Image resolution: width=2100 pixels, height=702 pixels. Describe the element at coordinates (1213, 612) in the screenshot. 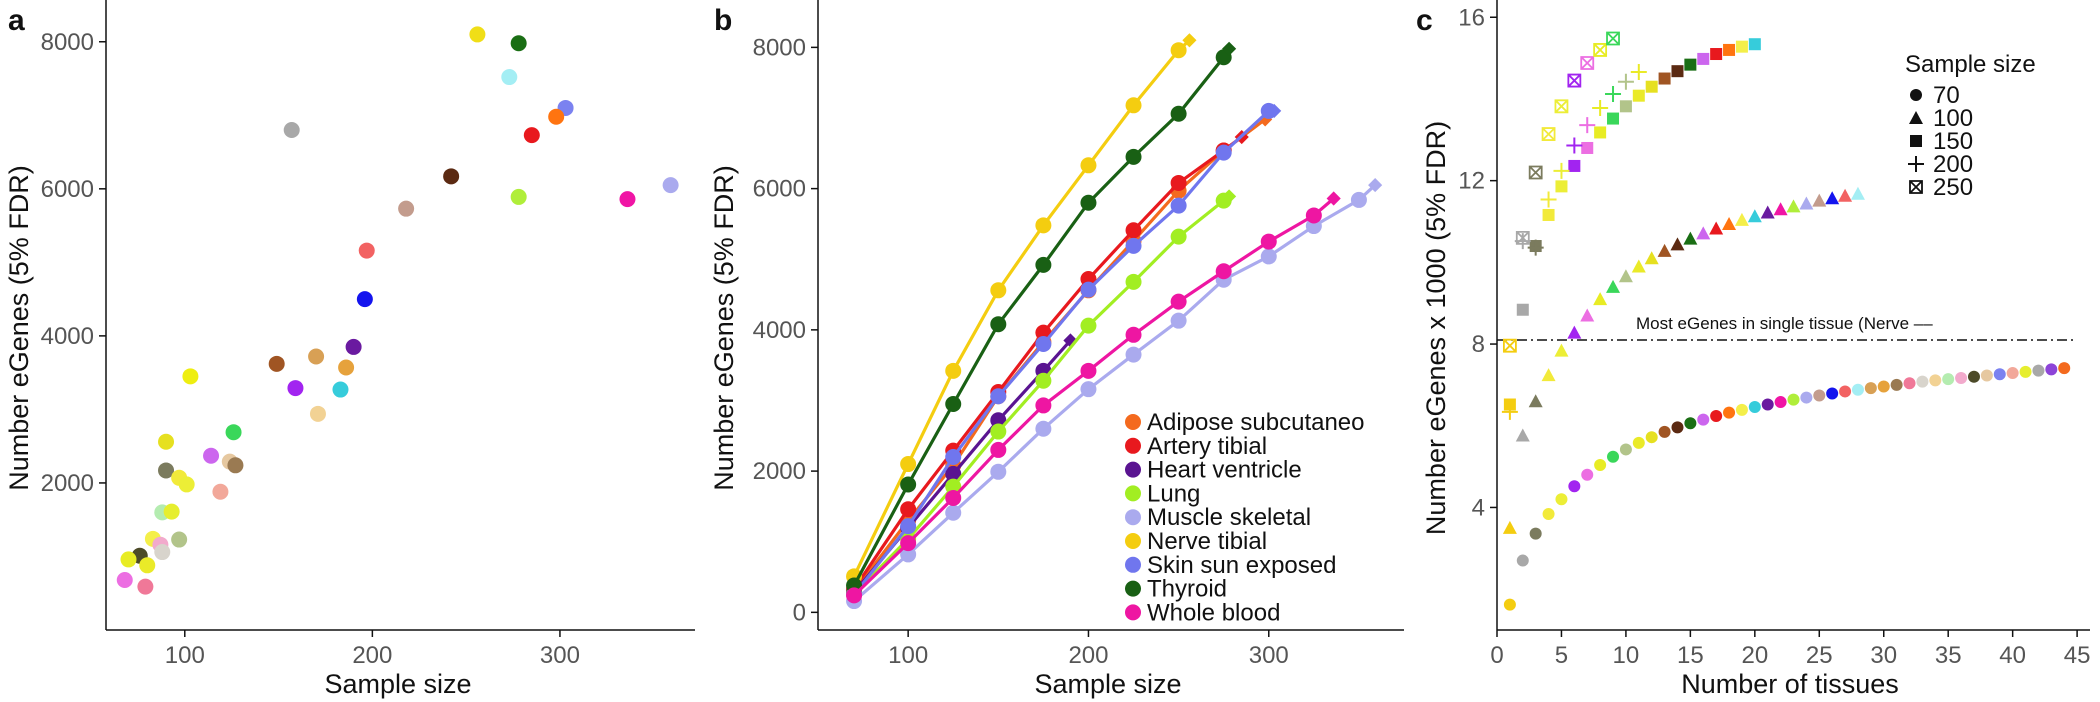

I see `panel-b-legend-label: Whole blood` at that location.